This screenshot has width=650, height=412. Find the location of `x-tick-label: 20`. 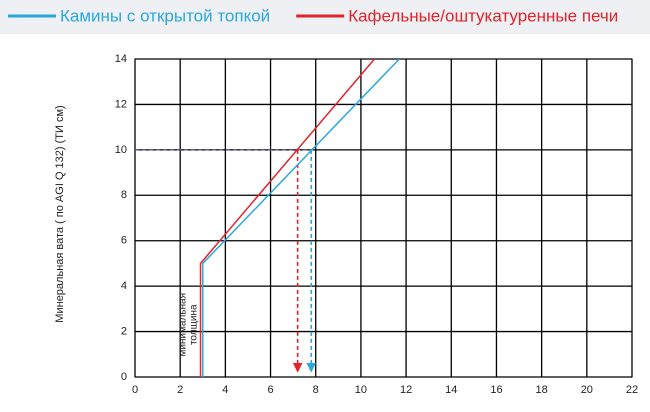

x-tick-label: 20 is located at coordinates (587, 390).